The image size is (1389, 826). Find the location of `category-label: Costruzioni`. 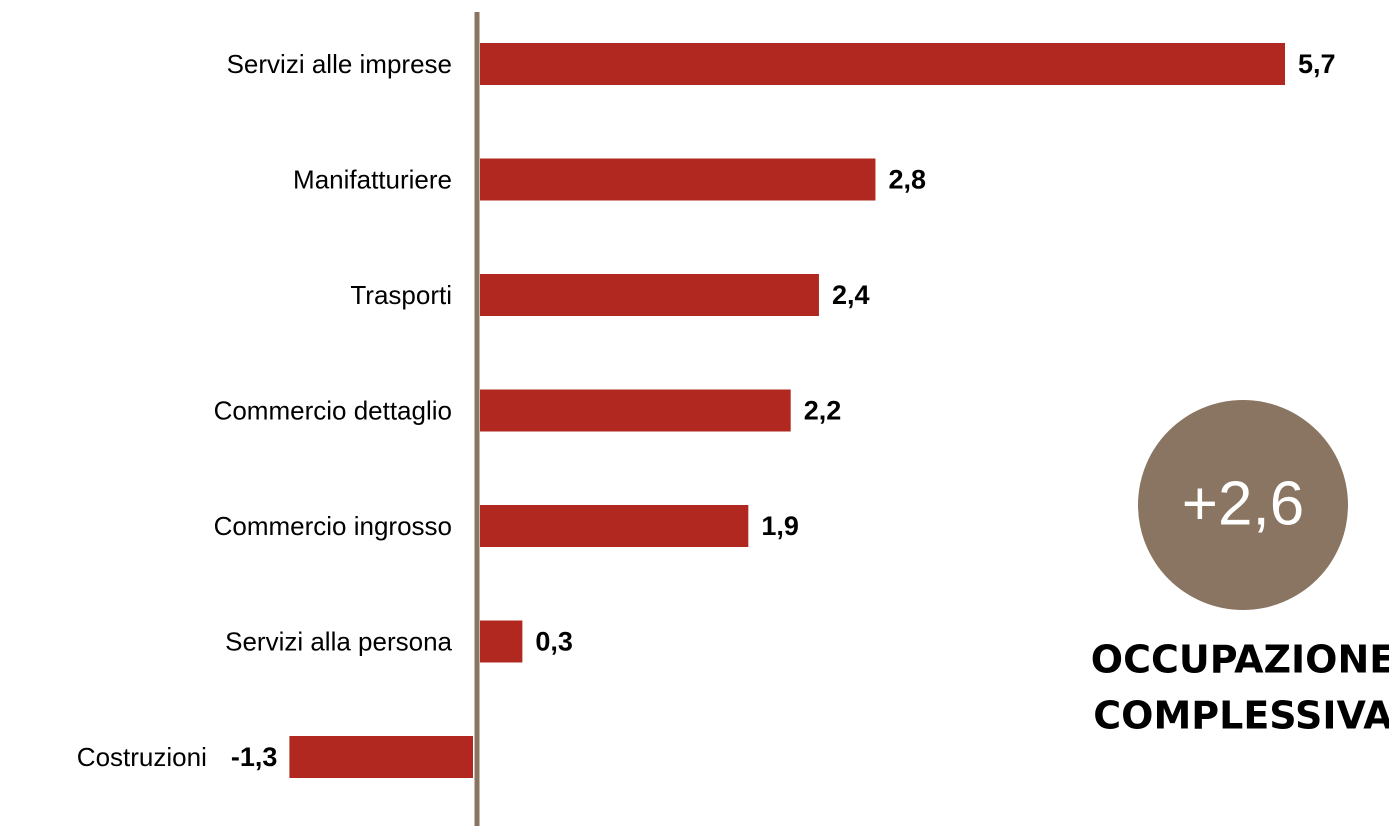

category-label: Costruzioni is located at coordinates (142, 757).